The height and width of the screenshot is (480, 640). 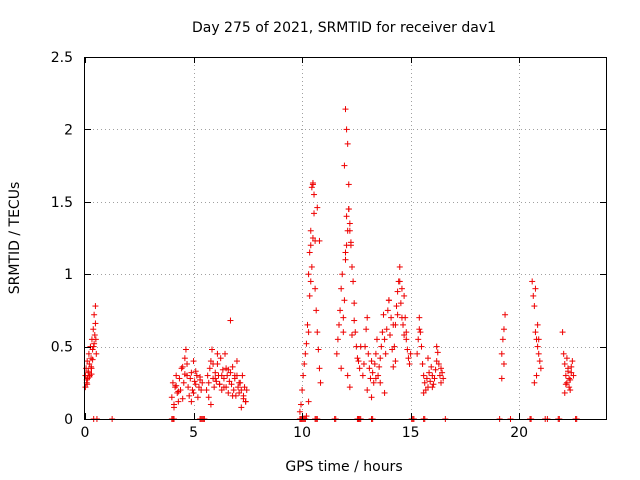 I want to click on x-tick-label: 20, so click(x=519, y=433).